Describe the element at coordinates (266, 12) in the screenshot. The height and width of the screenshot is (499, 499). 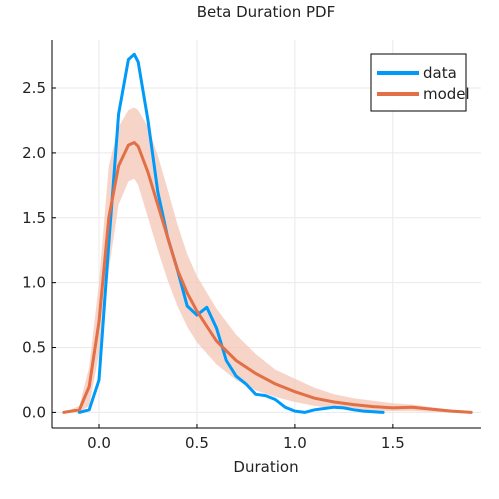
I see `chart-title: Beta Duration PDF` at that location.